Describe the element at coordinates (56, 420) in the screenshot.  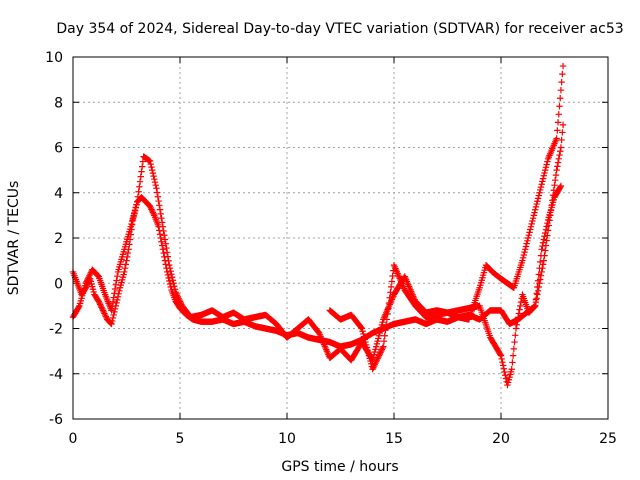
I see `y-tick-label: -6` at that location.